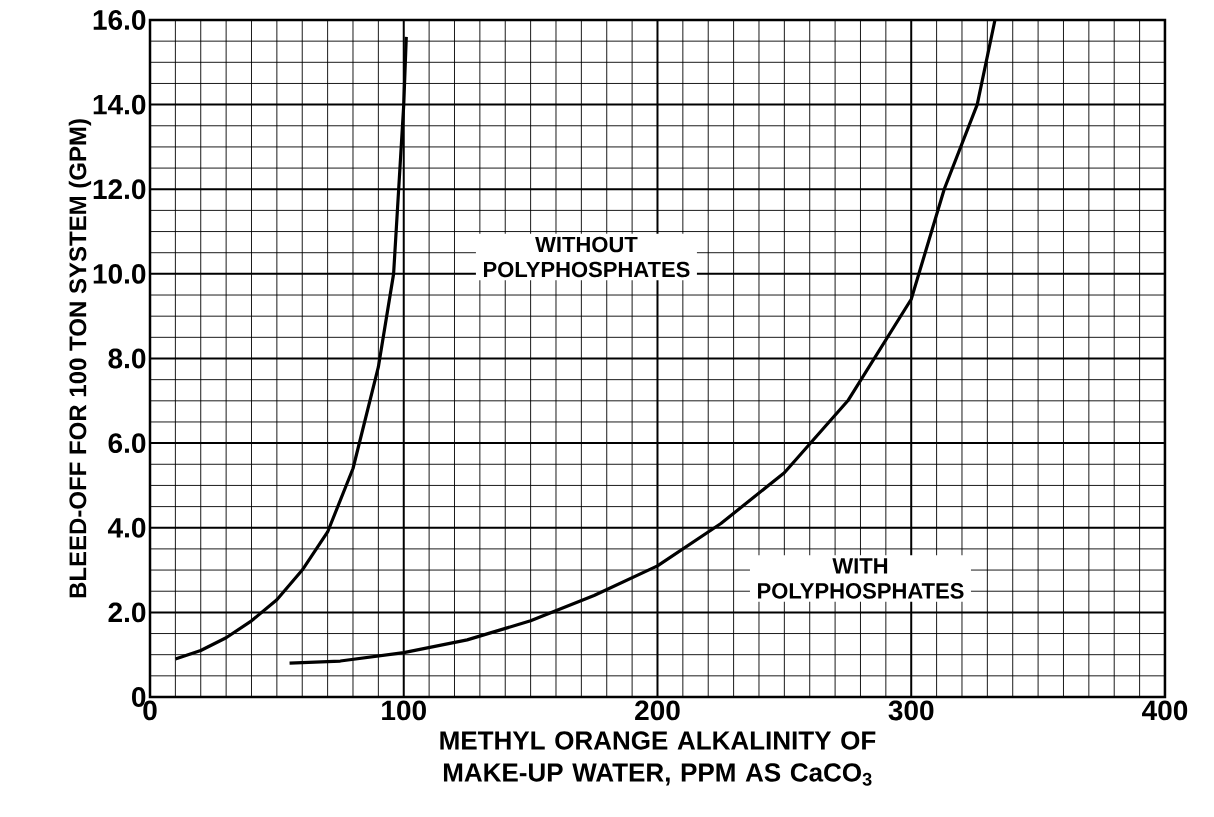 The width and height of the screenshot is (1214, 817). What do you see at coordinates (861, 578) in the screenshot?
I see `annotation: WITH POLYPHOSPHATES` at bounding box center [861, 578].